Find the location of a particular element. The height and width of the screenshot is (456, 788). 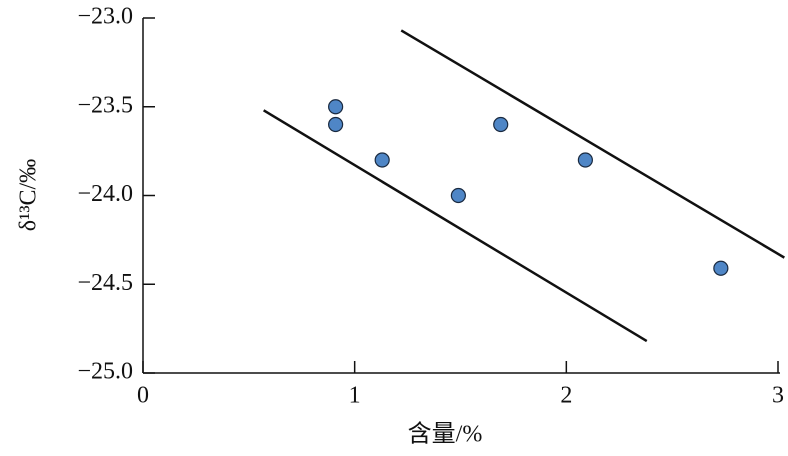

x-tick-label: 1 is located at coordinates (355, 396).